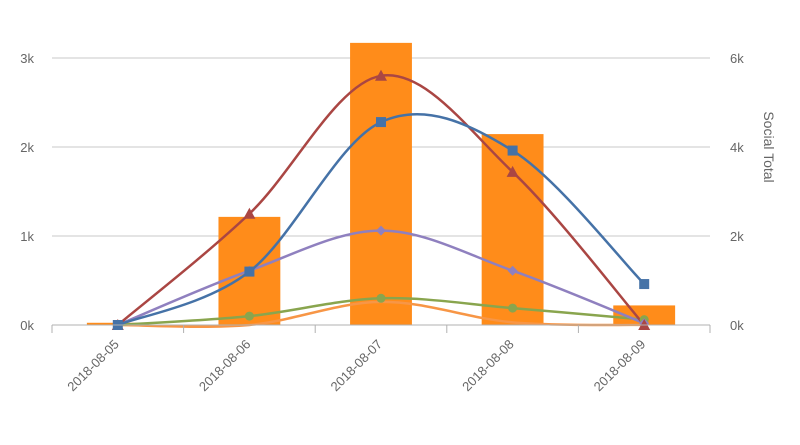 The width and height of the screenshot is (800, 445). What do you see at coordinates (27, 325) in the screenshot?
I see `left-tick-label: 0k` at bounding box center [27, 325].